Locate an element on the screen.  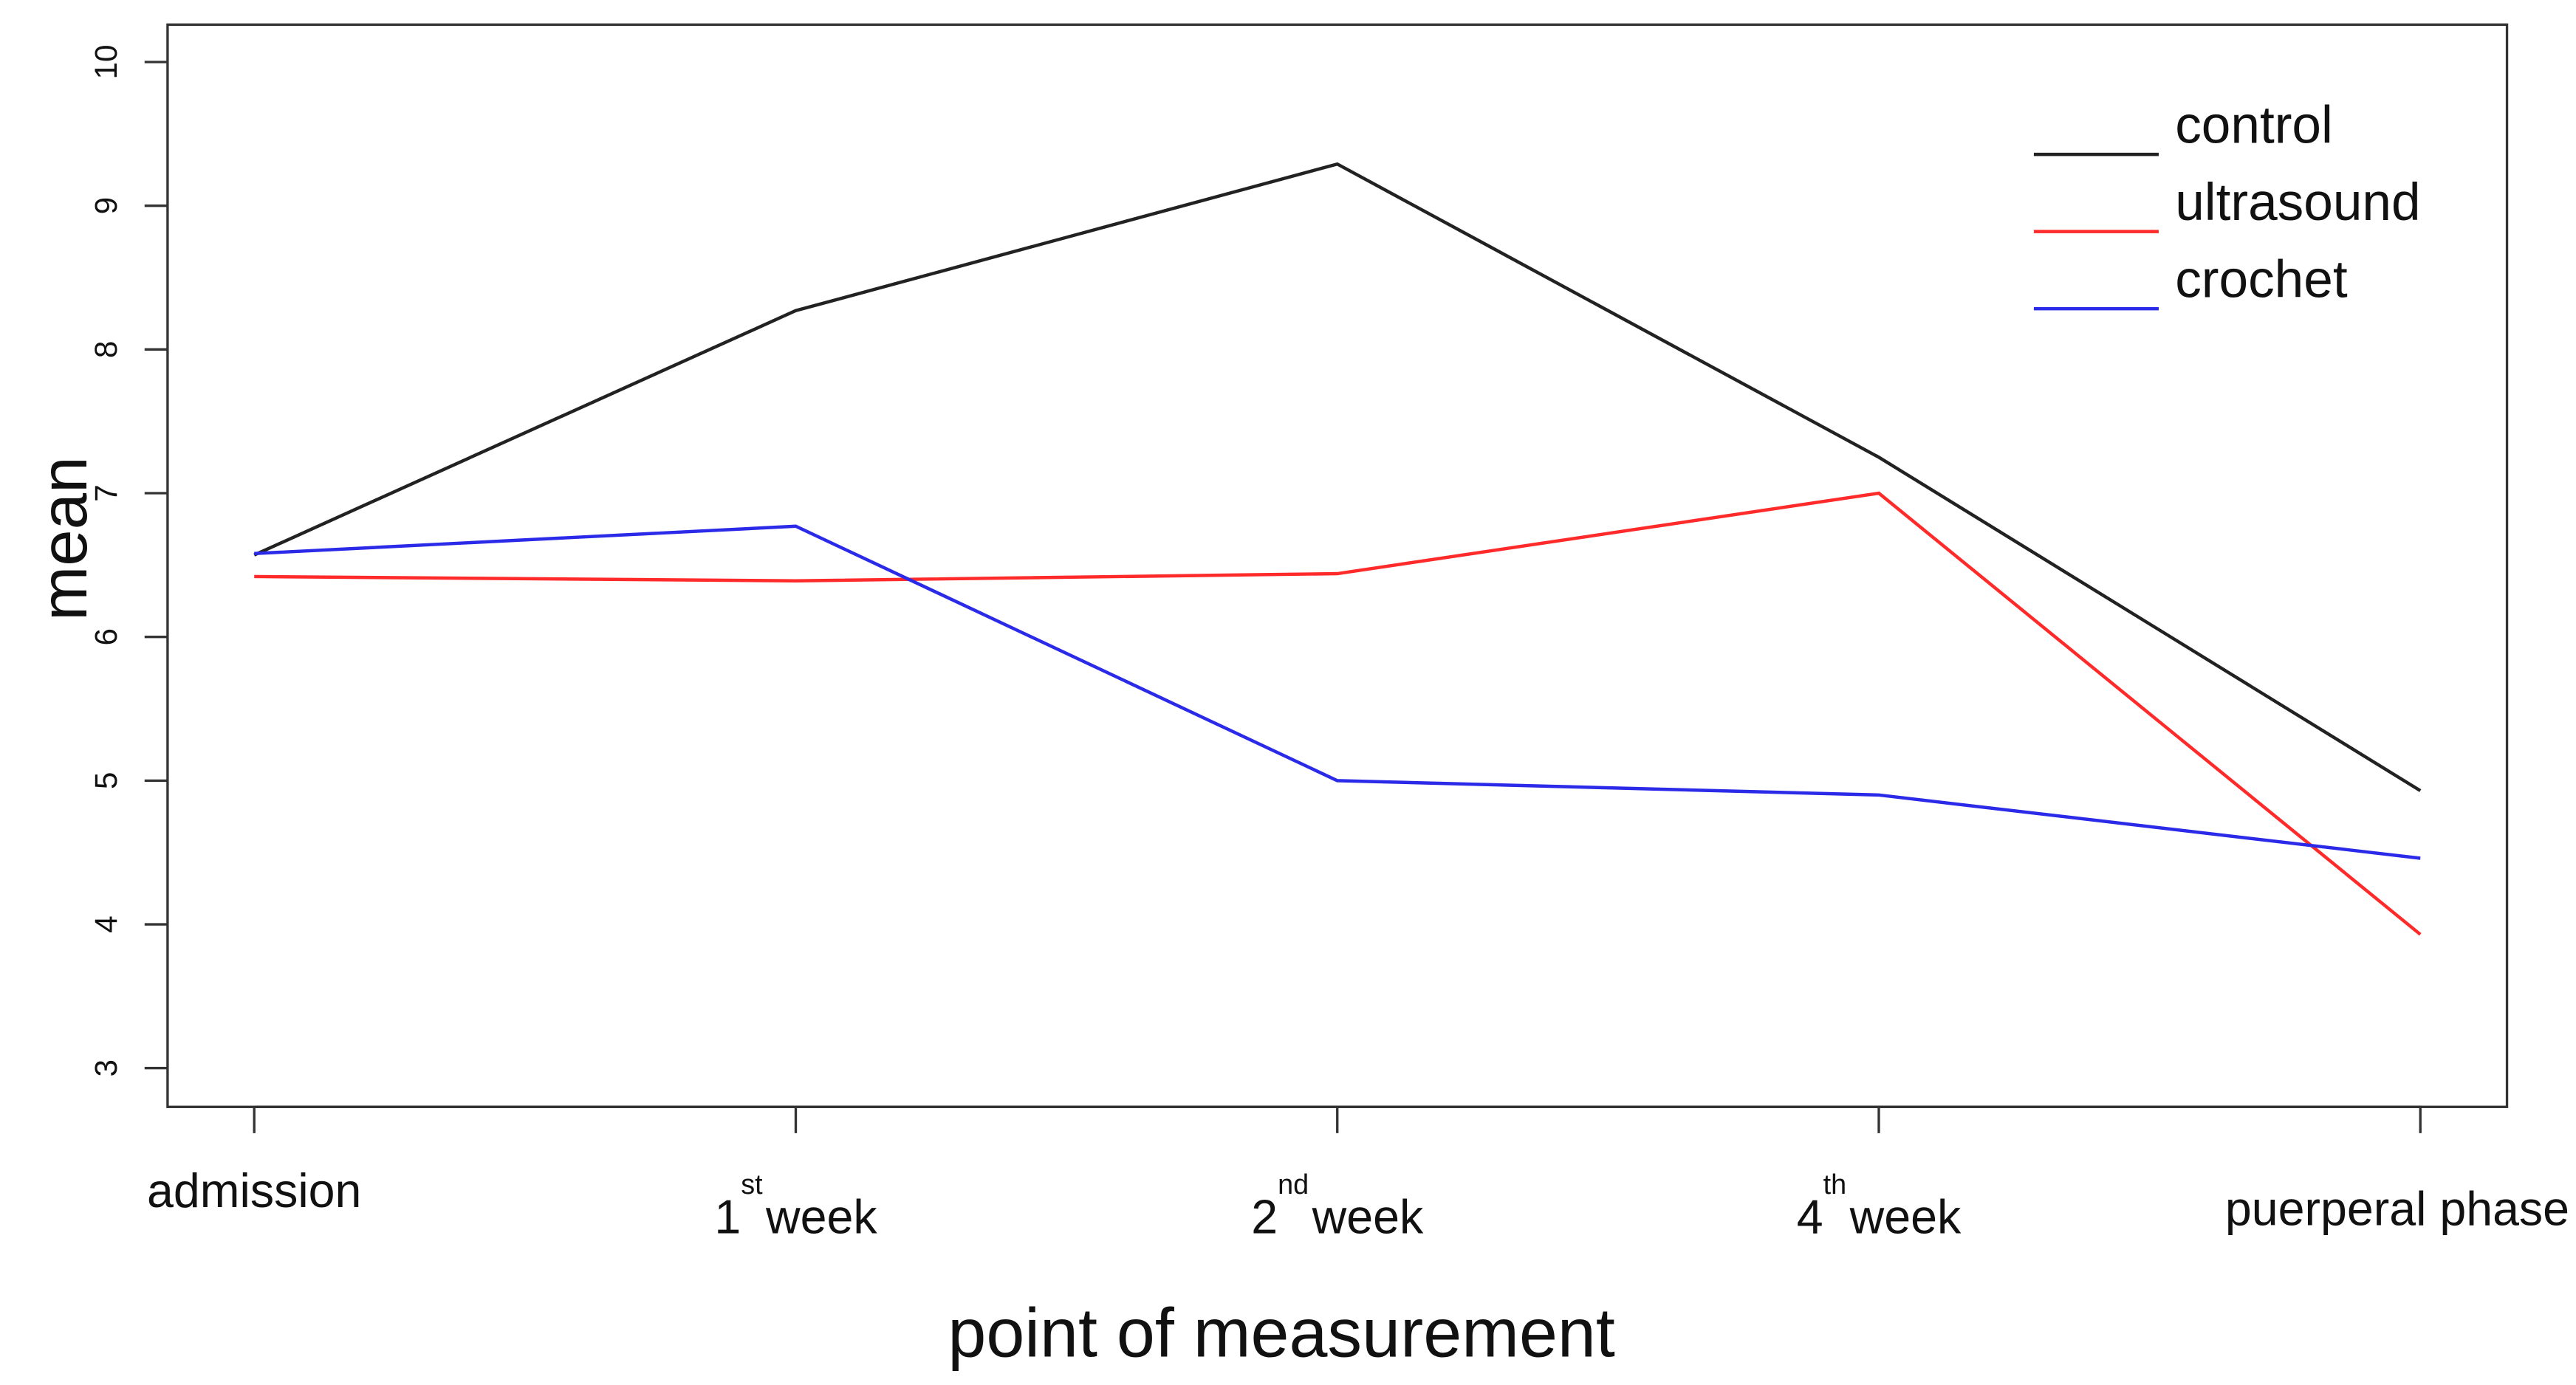
legend-label: control is located at coordinates (2254, 126).